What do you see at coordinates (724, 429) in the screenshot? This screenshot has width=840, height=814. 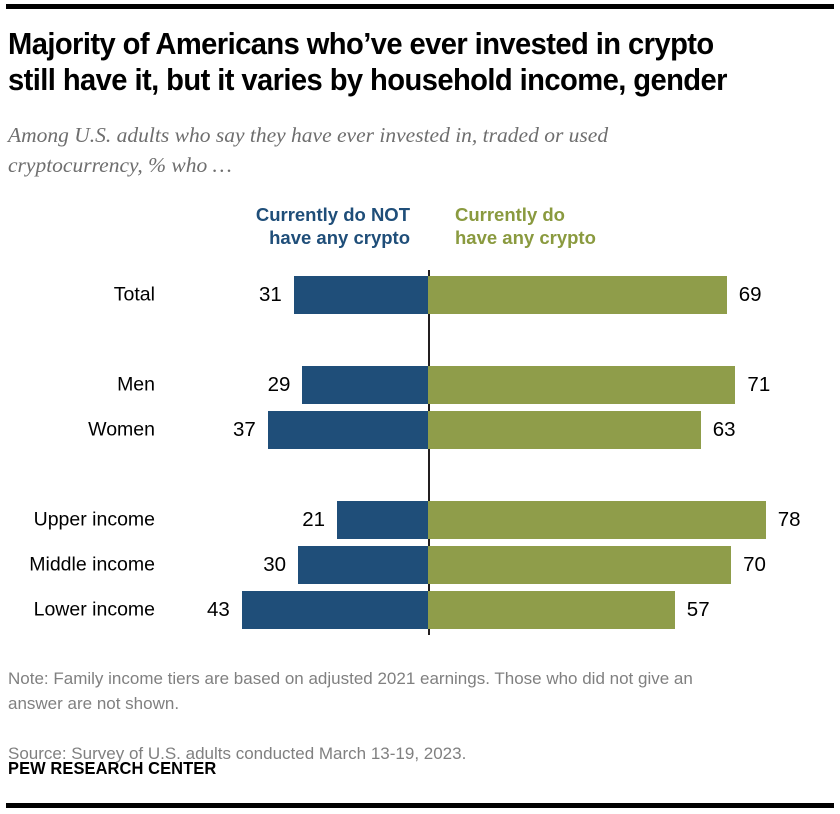 I see `value-label-have-crypto: 63` at bounding box center [724, 429].